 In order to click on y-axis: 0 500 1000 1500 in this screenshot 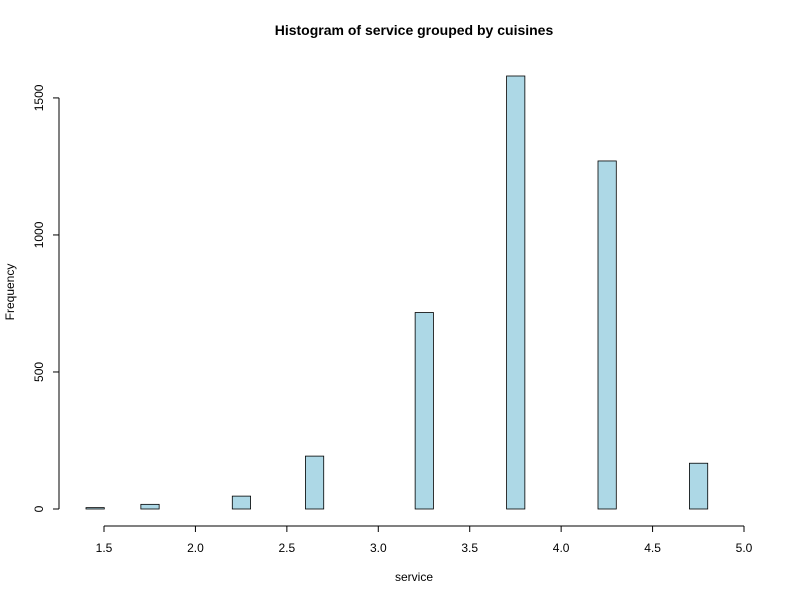, I will do `click(46, 298)`.